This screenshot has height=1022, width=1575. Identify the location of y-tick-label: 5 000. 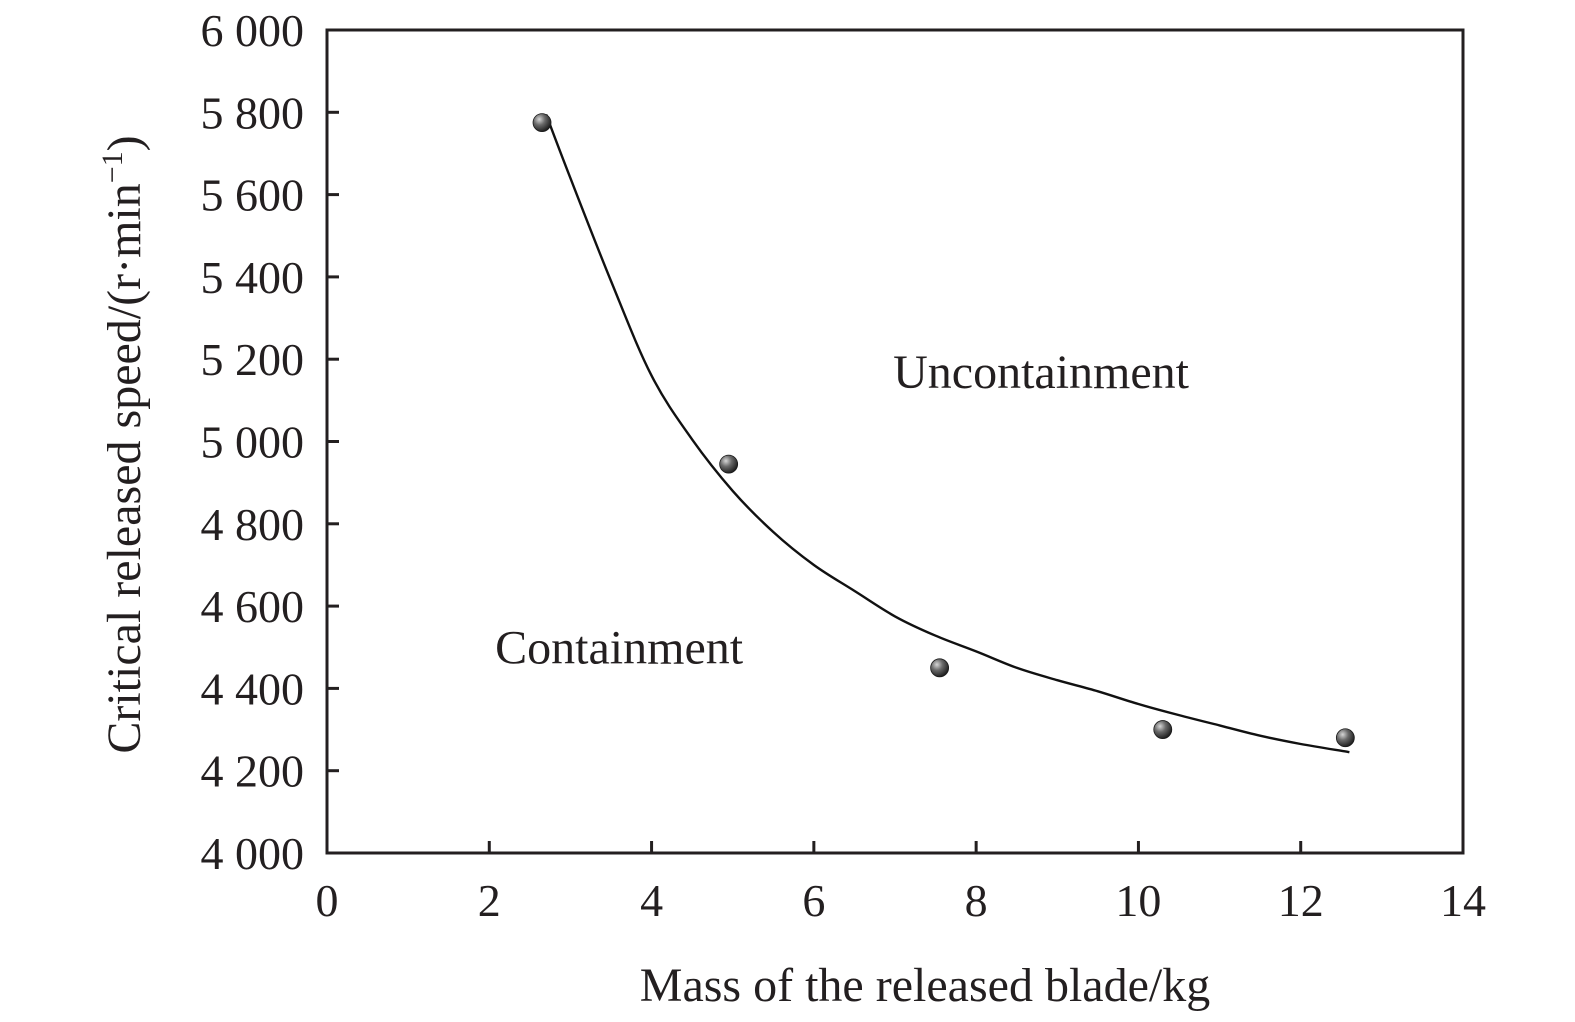
(253, 442).